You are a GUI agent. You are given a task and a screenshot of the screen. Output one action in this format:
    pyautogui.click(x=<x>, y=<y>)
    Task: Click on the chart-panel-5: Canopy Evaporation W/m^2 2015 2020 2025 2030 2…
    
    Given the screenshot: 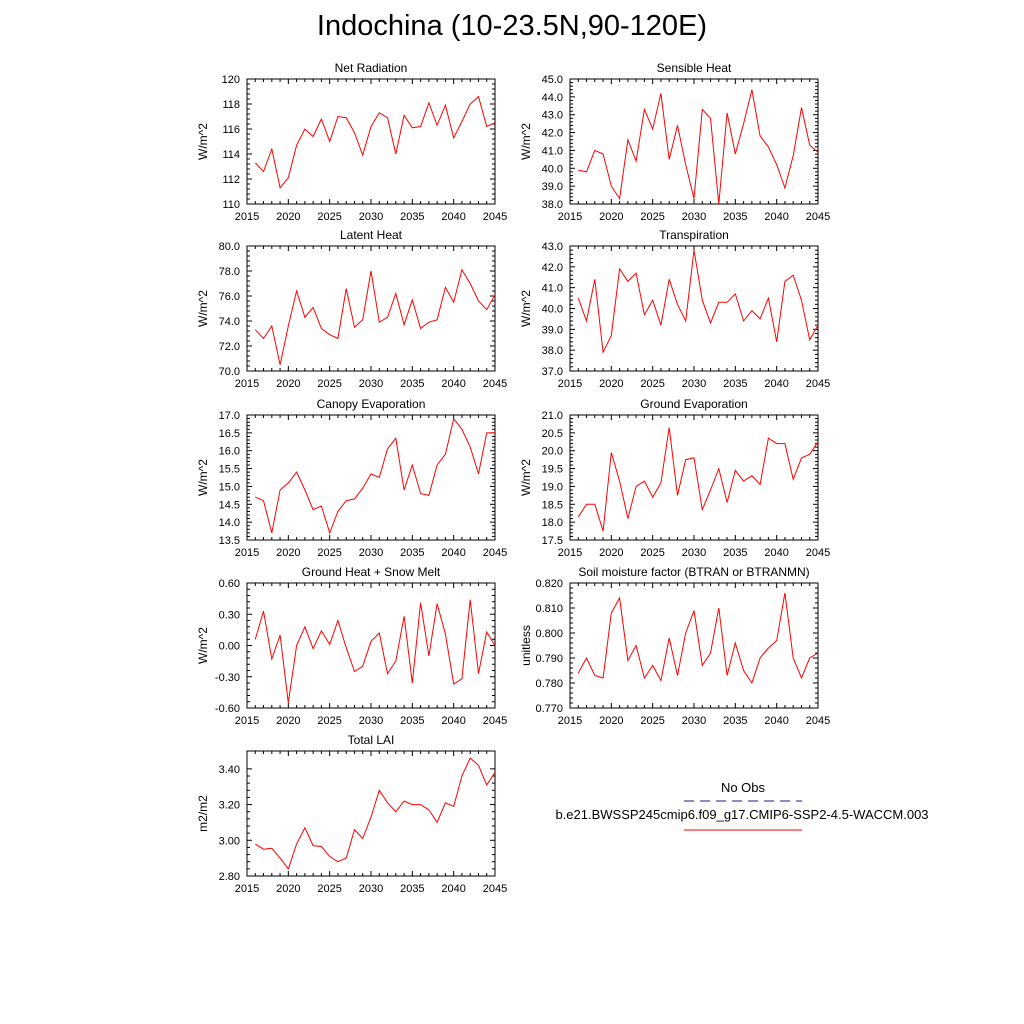 What is the action you would take?
    pyautogui.click(x=351, y=478)
    